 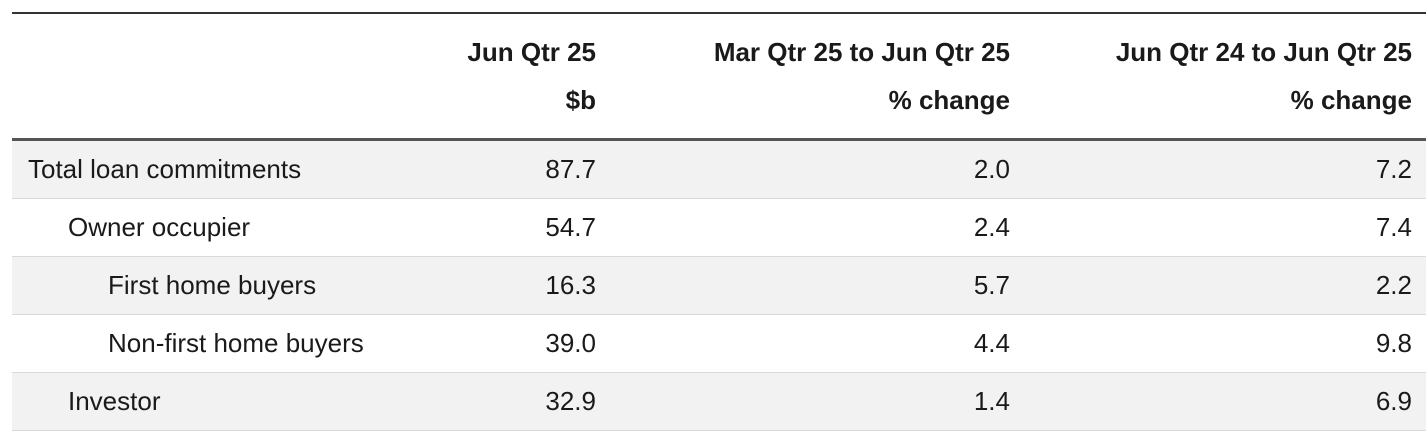 What do you see at coordinates (1225, 76) in the screenshot?
I see `header-cell: Jun Qtr 24 to Jun Qtr 25 % change` at bounding box center [1225, 76].